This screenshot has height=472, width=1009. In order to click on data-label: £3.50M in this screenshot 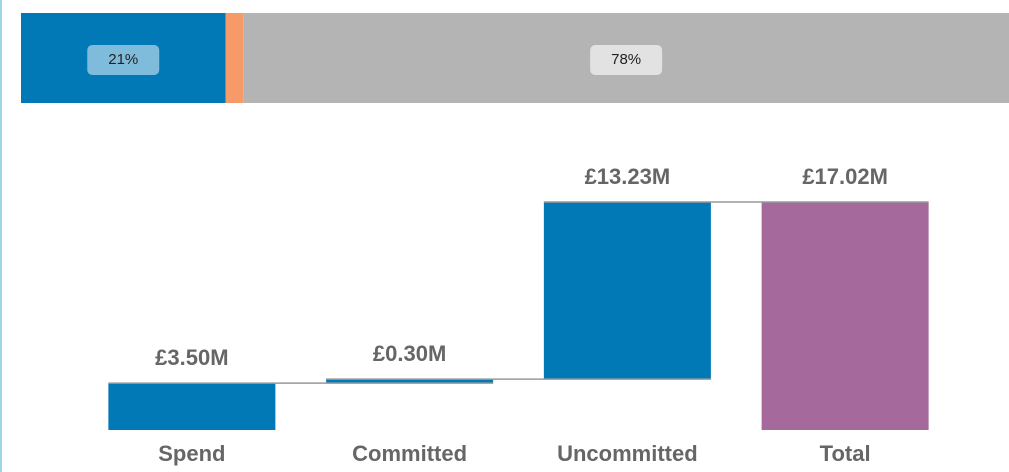, I will do `click(191, 357)`.